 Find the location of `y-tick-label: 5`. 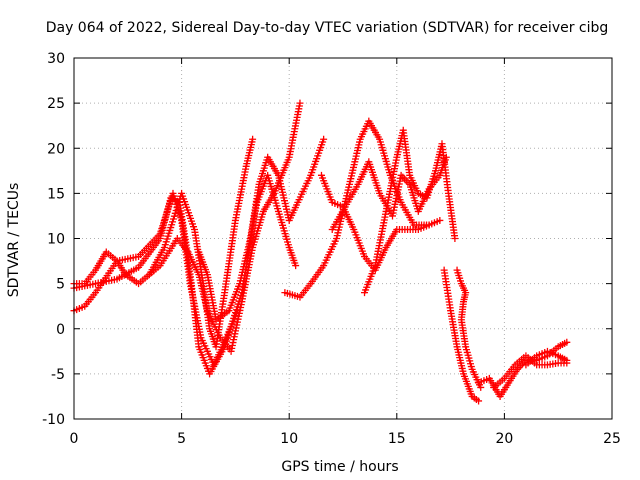

y-tick-label: 5 is located at coordinates (60, 285).